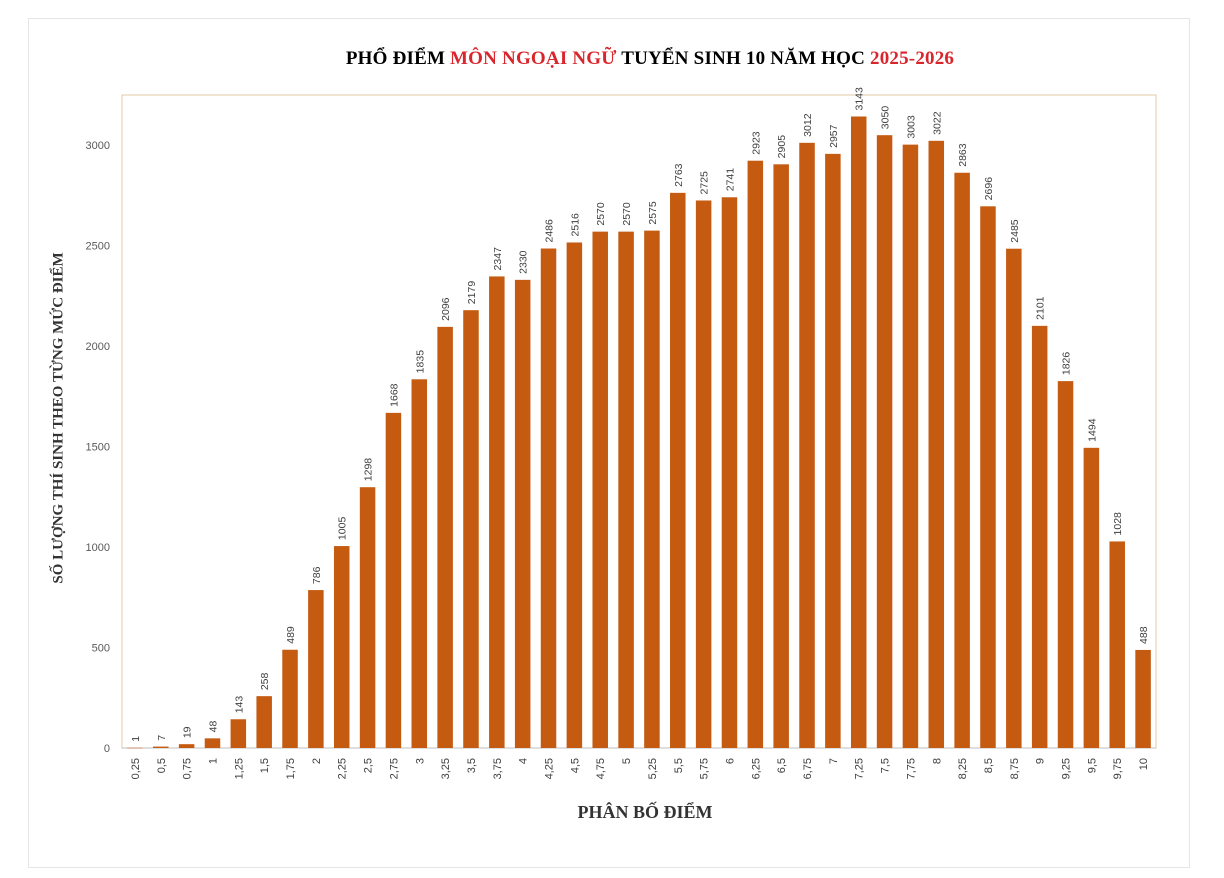  What do you see at coordinates (446, 768) in the screenshot?
I see `x-tick-label: 3,25` at bounding box center [446, 768].